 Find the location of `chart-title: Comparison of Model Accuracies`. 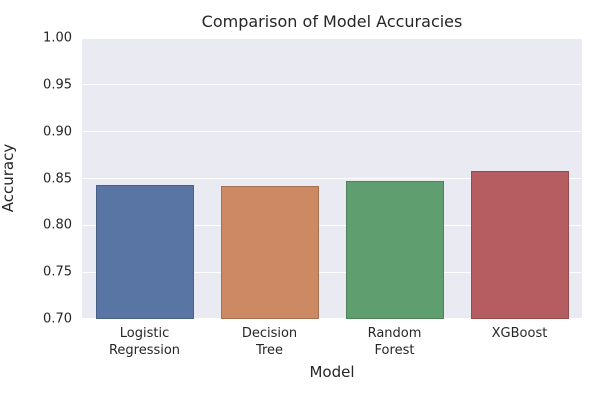

chart-title: Comparison of Model Accuracies is located at coordinates (332, 21).